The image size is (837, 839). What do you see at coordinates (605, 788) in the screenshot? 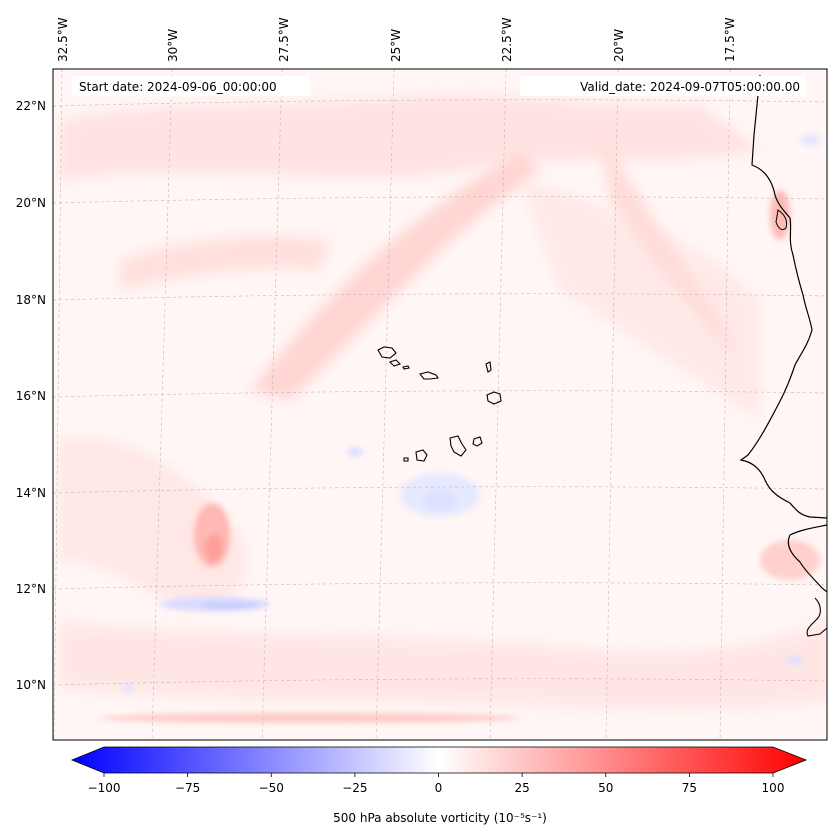
I see `colorbar-tick-label: 50` at bounding box center [605, 788].